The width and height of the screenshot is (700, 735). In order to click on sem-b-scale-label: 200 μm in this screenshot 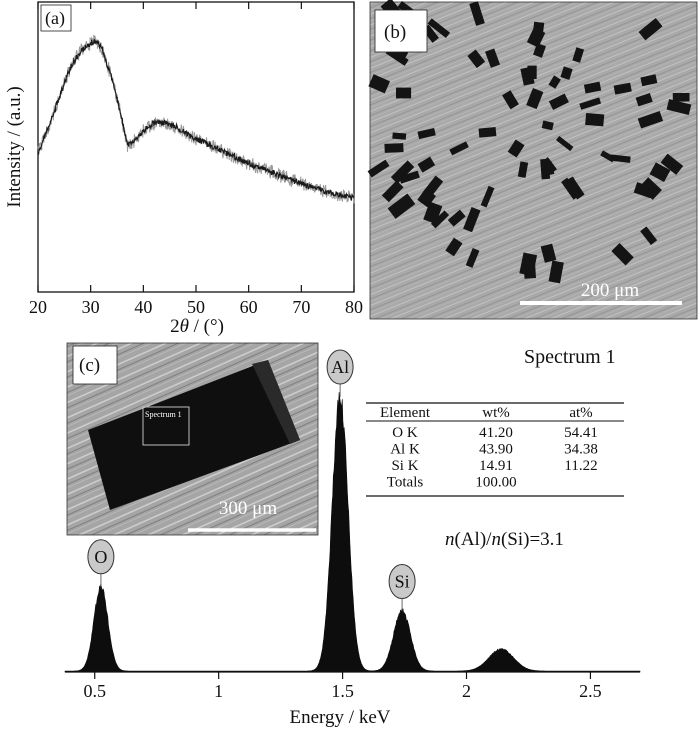, I will do `click(610, 290)`.